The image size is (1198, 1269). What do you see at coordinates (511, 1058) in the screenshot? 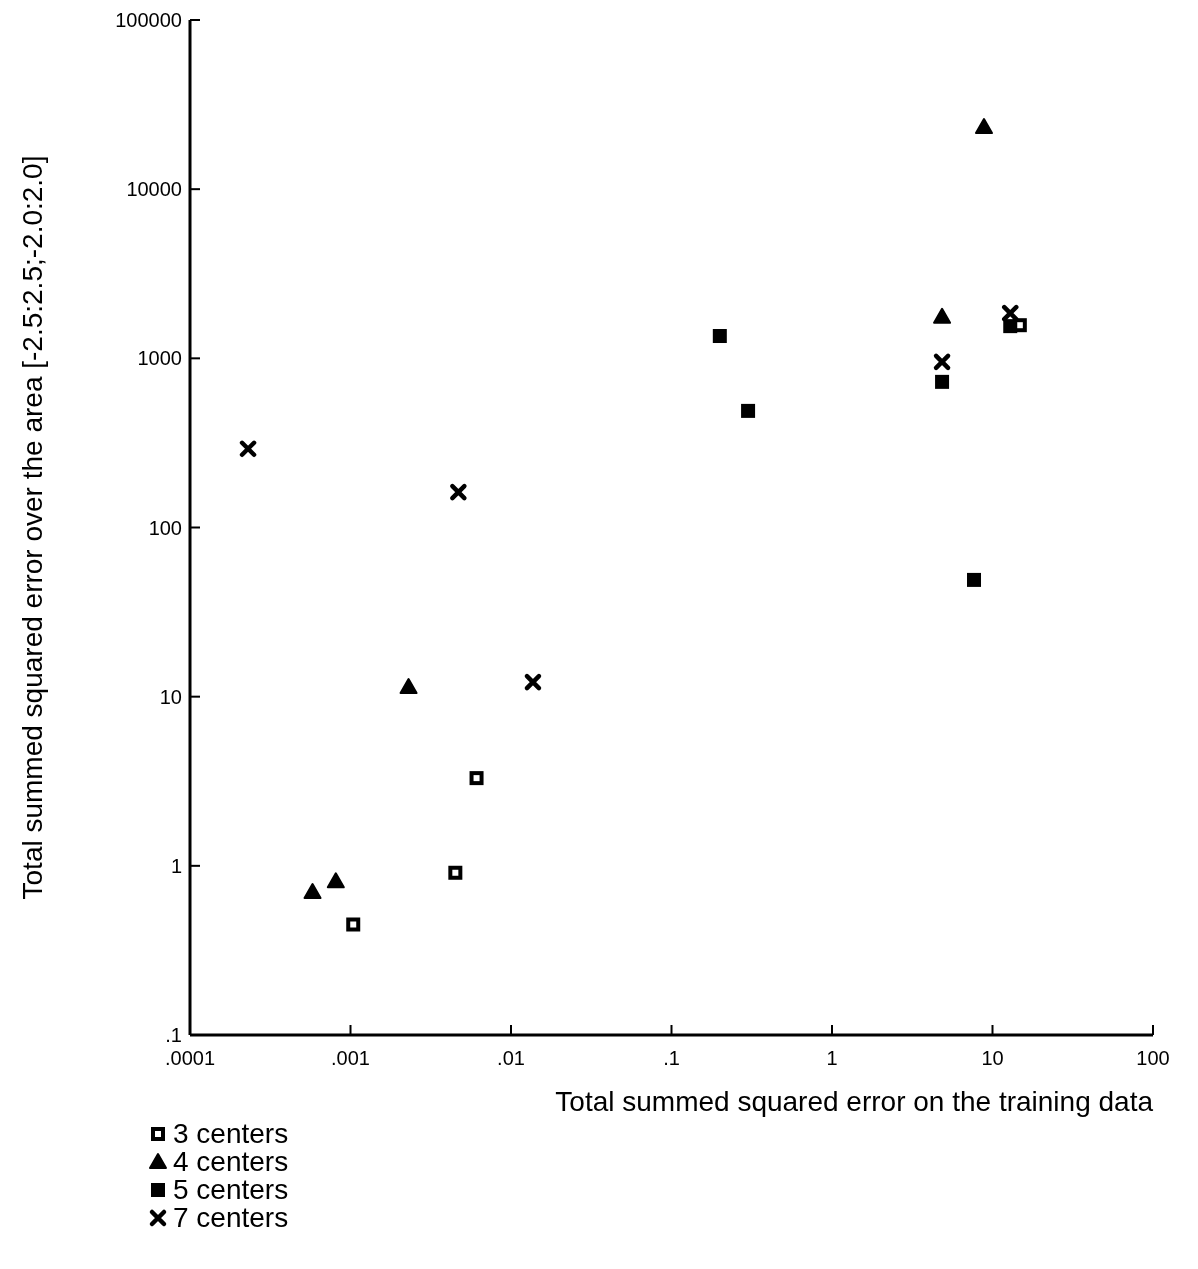
I see `x-tick-label: .01` at bounding box center [511, 1058].